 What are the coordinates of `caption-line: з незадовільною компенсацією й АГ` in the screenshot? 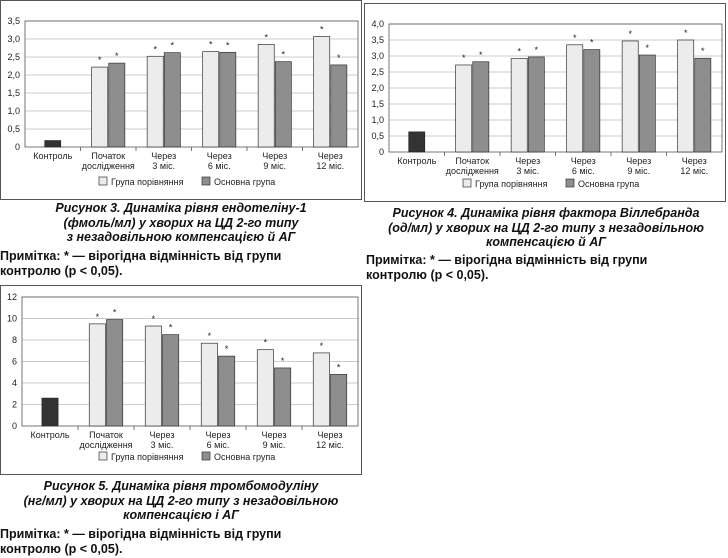 It's located at (181, 237).